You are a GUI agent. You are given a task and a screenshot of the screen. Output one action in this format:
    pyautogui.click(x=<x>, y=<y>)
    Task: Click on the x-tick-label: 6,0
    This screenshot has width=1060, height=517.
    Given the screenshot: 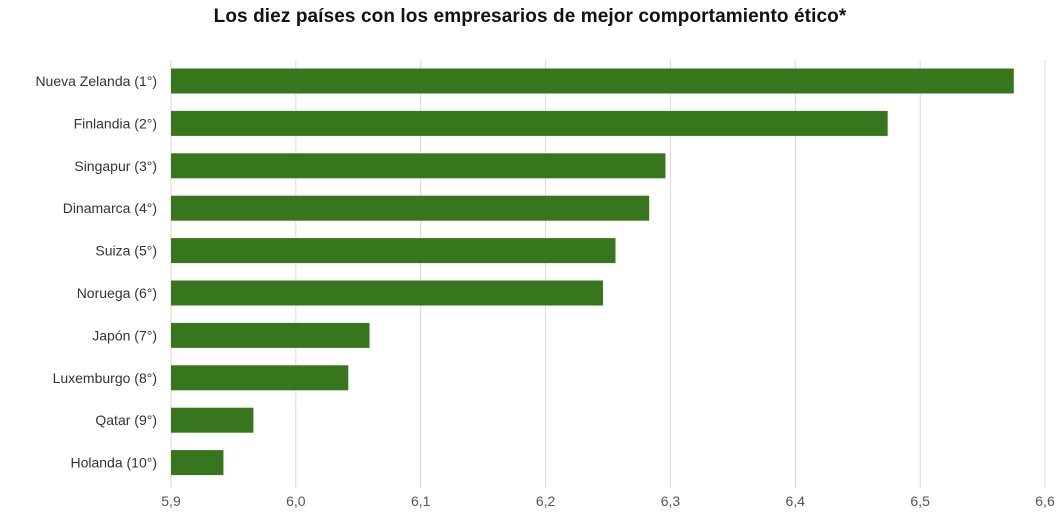 What is the action you would take?
    pyautogui.click(x=296, y=501)
    